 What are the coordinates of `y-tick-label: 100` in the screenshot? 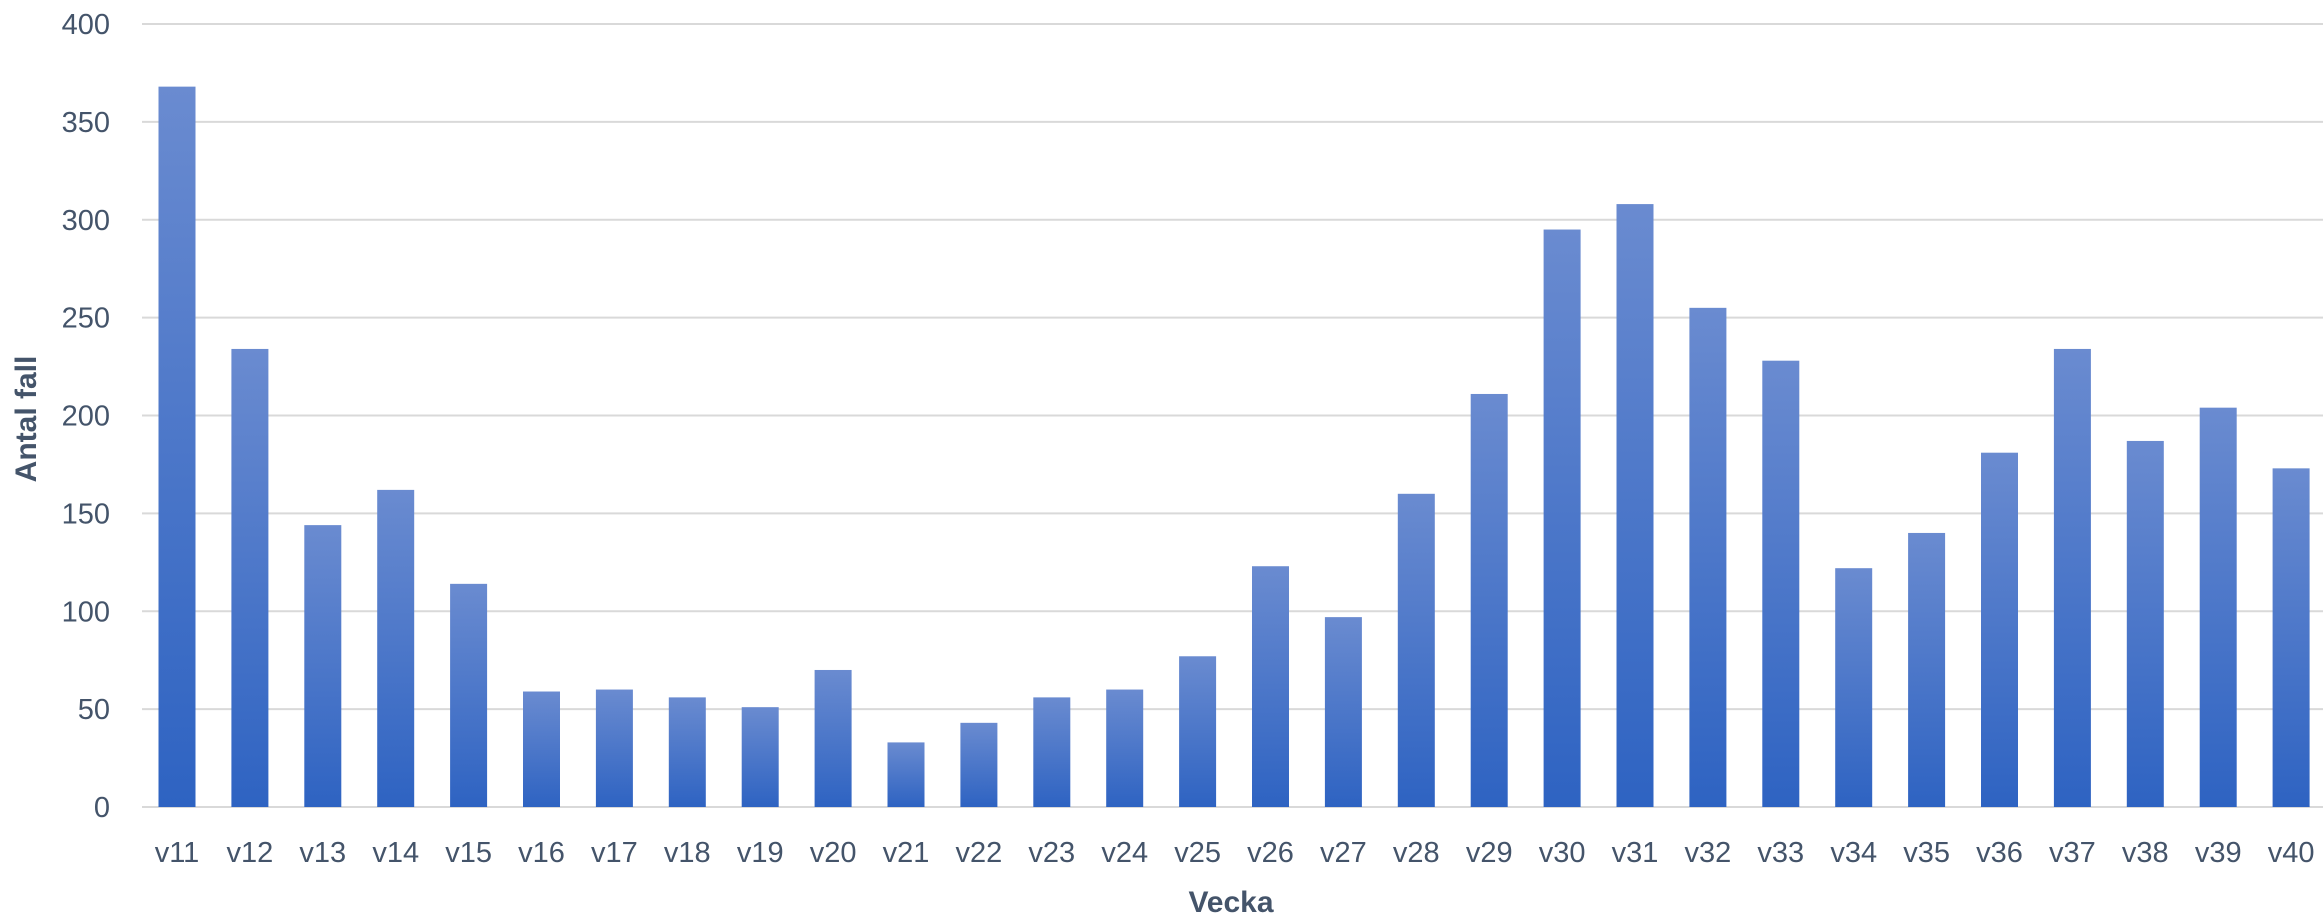 It's located at (86, 612).